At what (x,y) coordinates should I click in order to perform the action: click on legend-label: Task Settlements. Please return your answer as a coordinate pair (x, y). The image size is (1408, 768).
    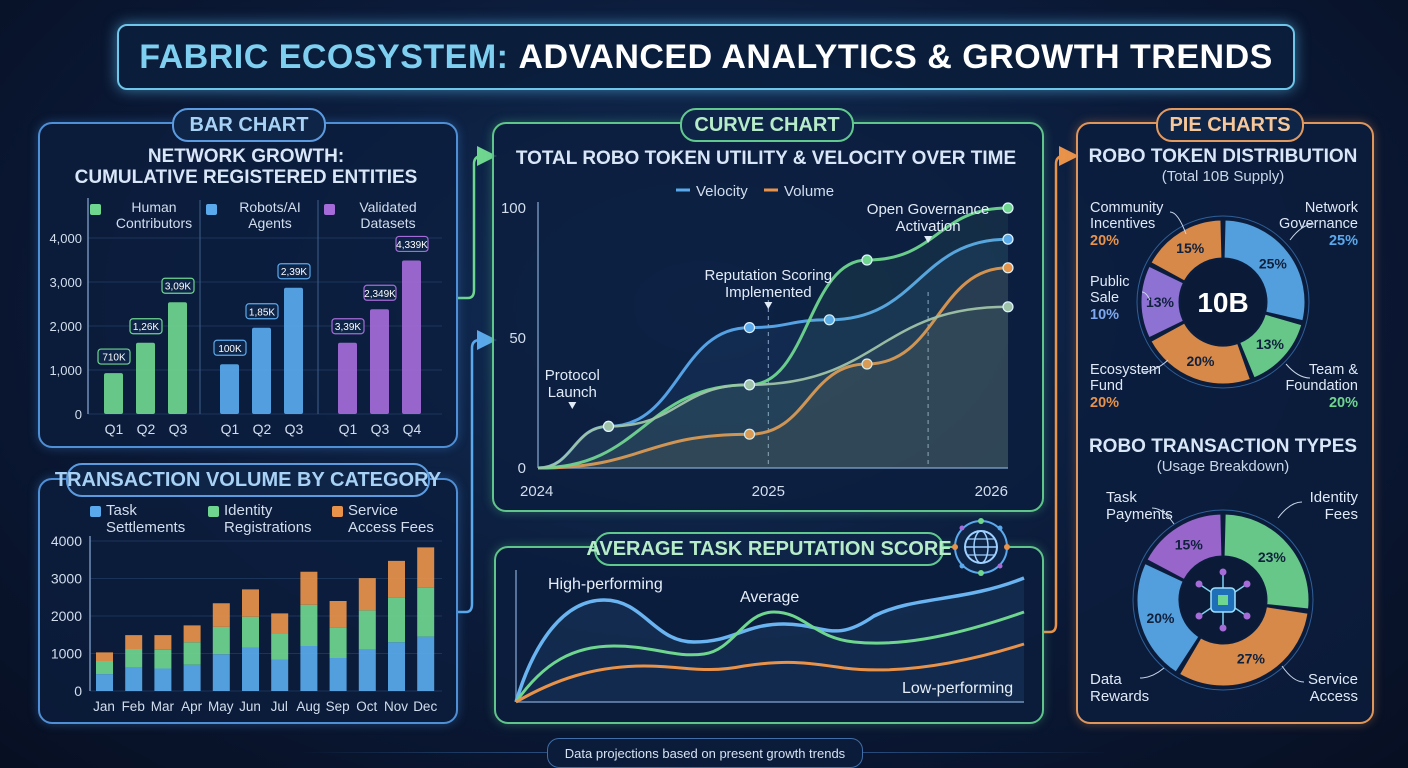
    Looking at the image, I should click on (145, 519).